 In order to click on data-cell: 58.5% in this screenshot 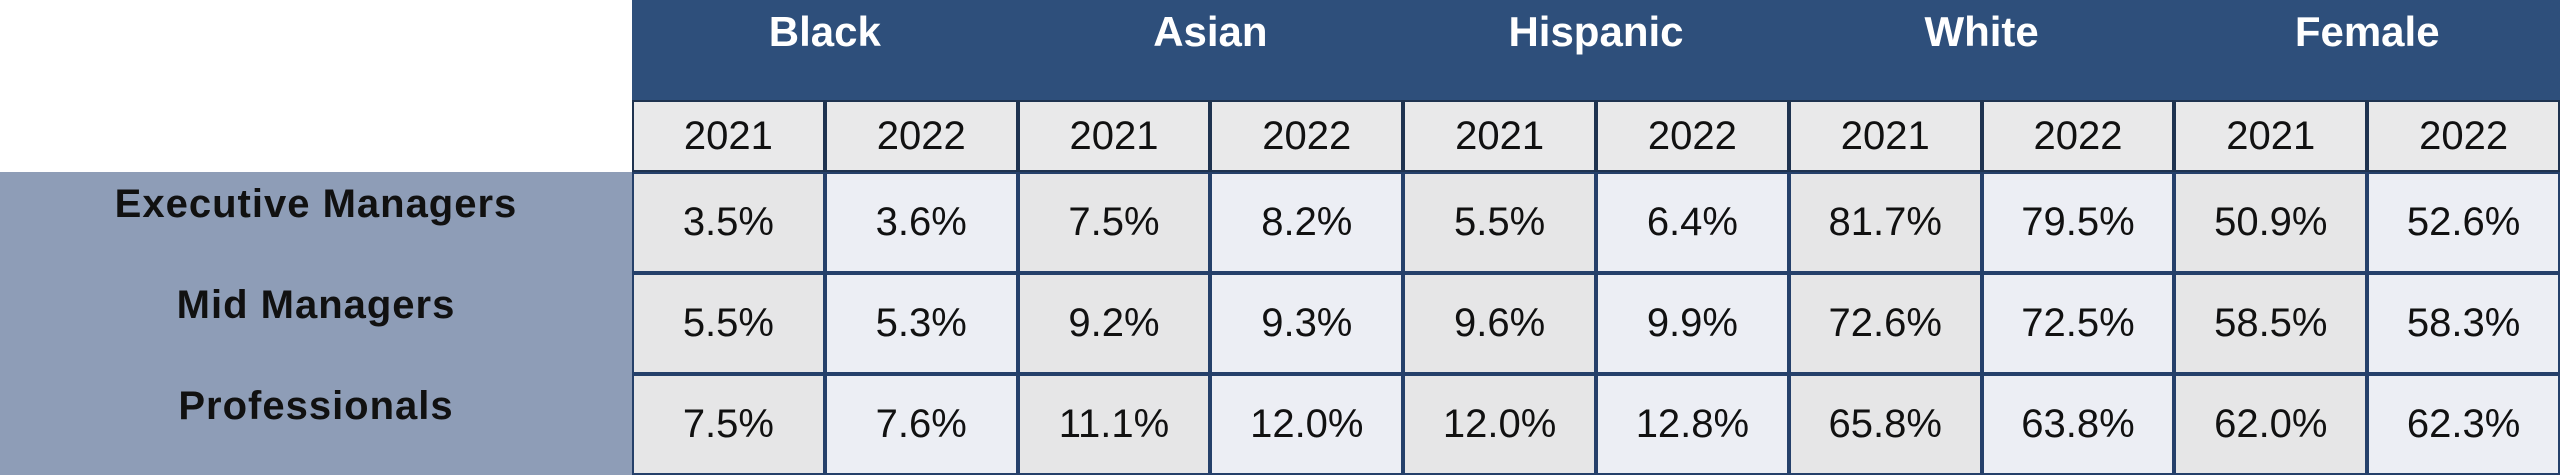, I will do `click(2271, 323)`.